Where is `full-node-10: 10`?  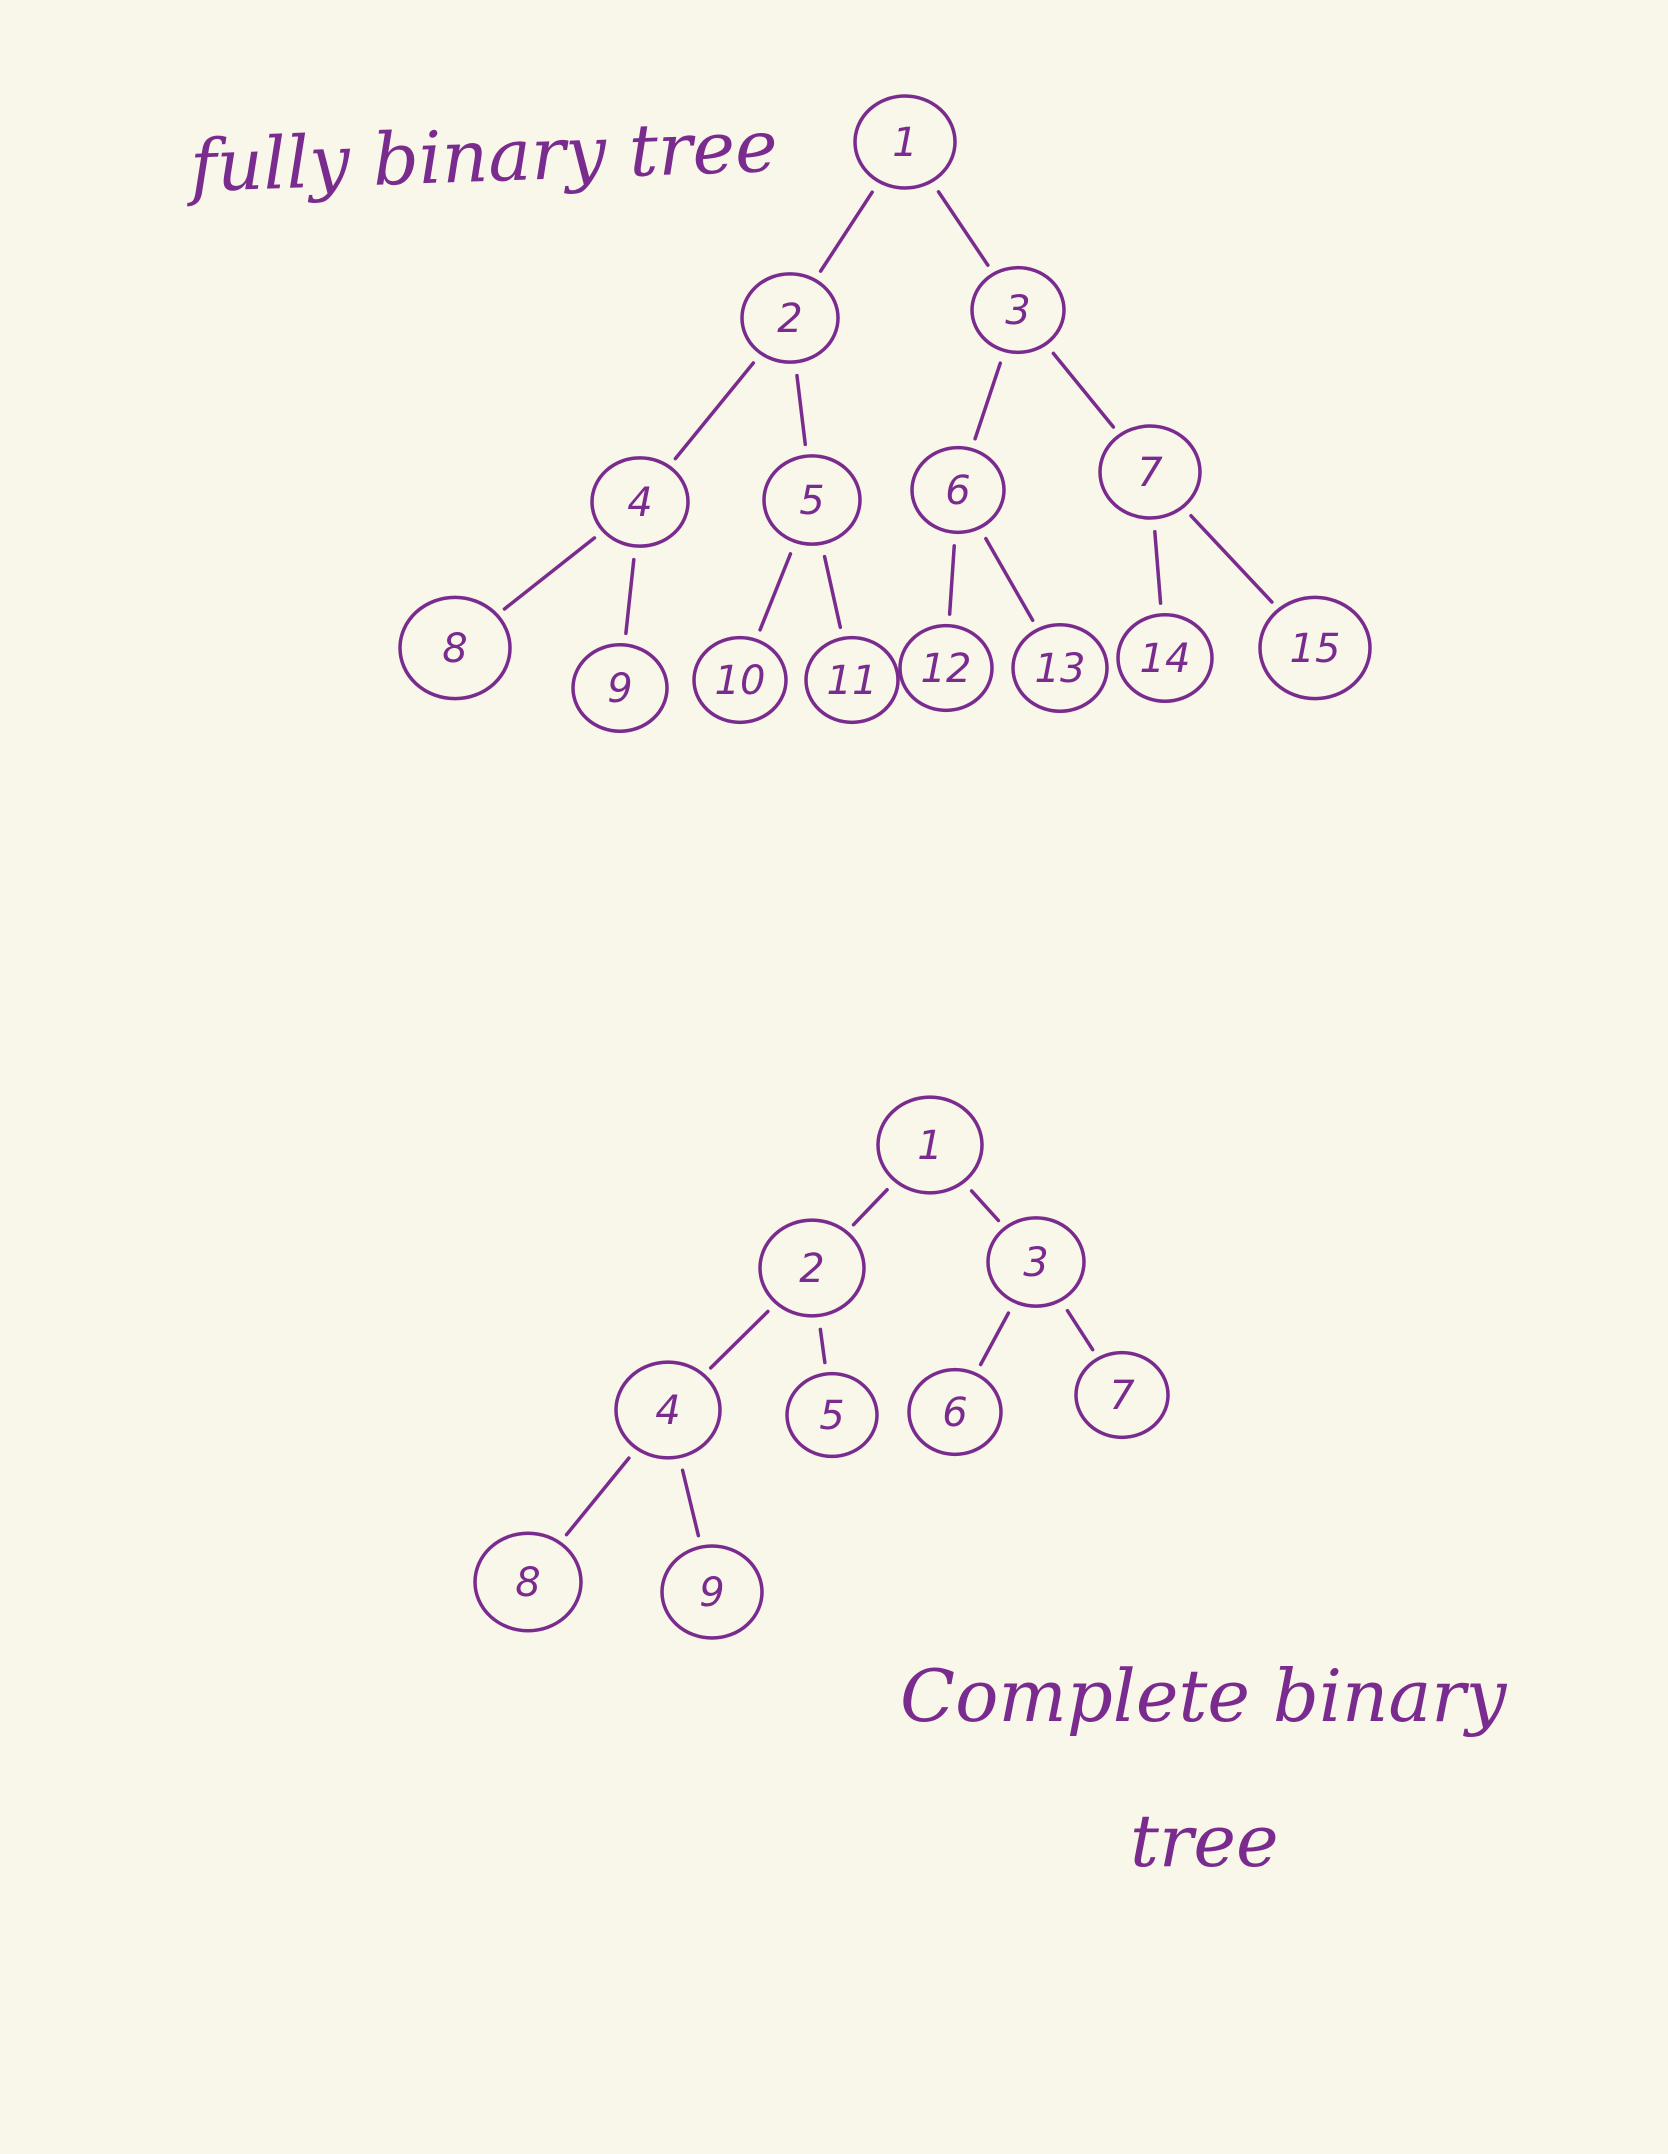 full-node-10: 10 is located at coordinates (740, 680).